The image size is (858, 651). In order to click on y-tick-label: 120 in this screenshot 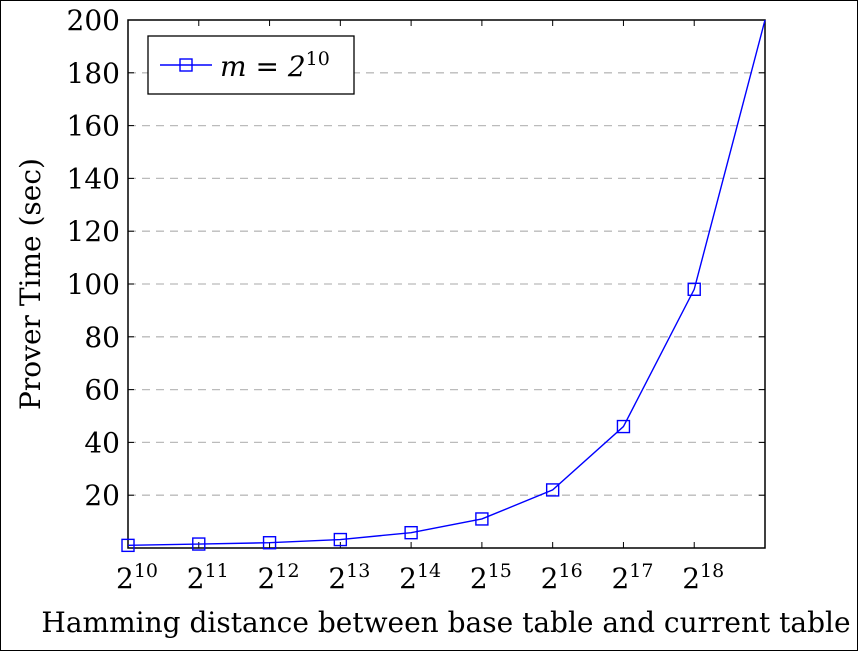, I will do `click(93, 231)`.